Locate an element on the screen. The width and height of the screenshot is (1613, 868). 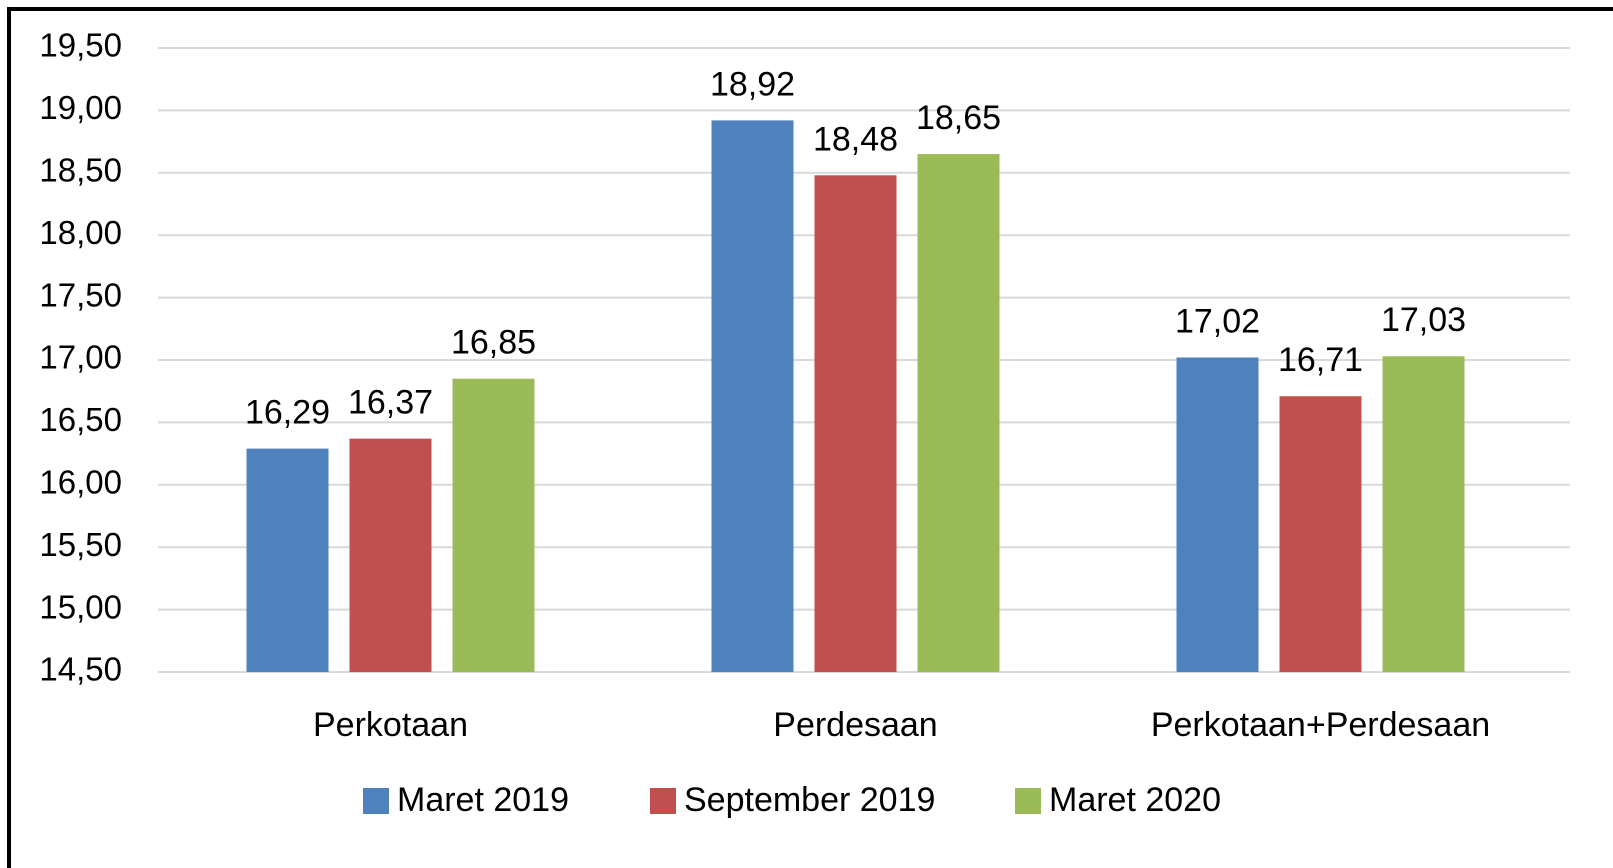
y-tick-label: 14,50 is located at coordinates (80, 669).